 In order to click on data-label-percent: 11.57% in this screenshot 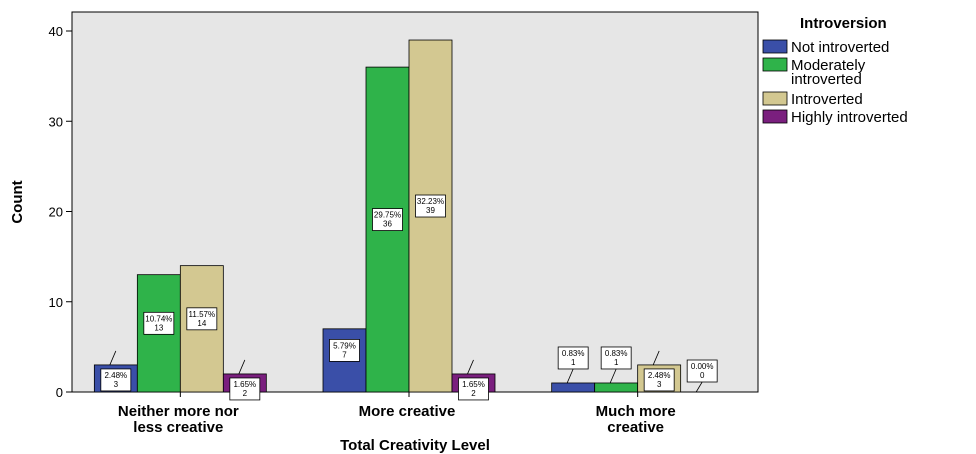, I will do `click(202, 314)`.